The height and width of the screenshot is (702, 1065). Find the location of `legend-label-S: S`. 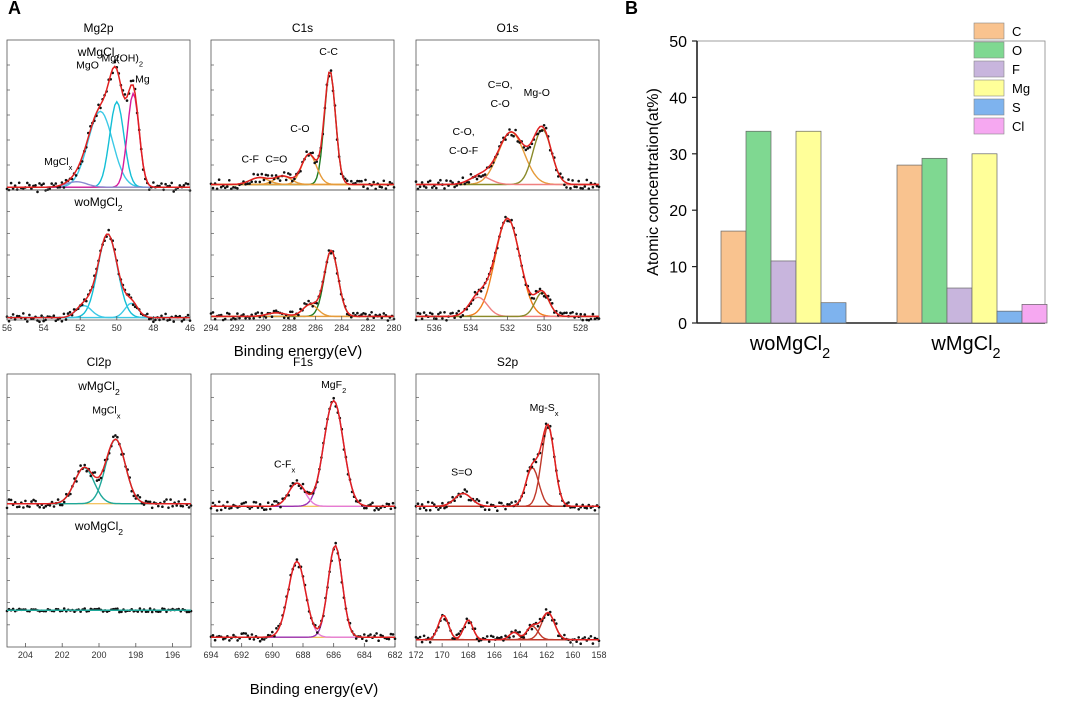

legend-label-S: S is located at coordinates (1016, 107).